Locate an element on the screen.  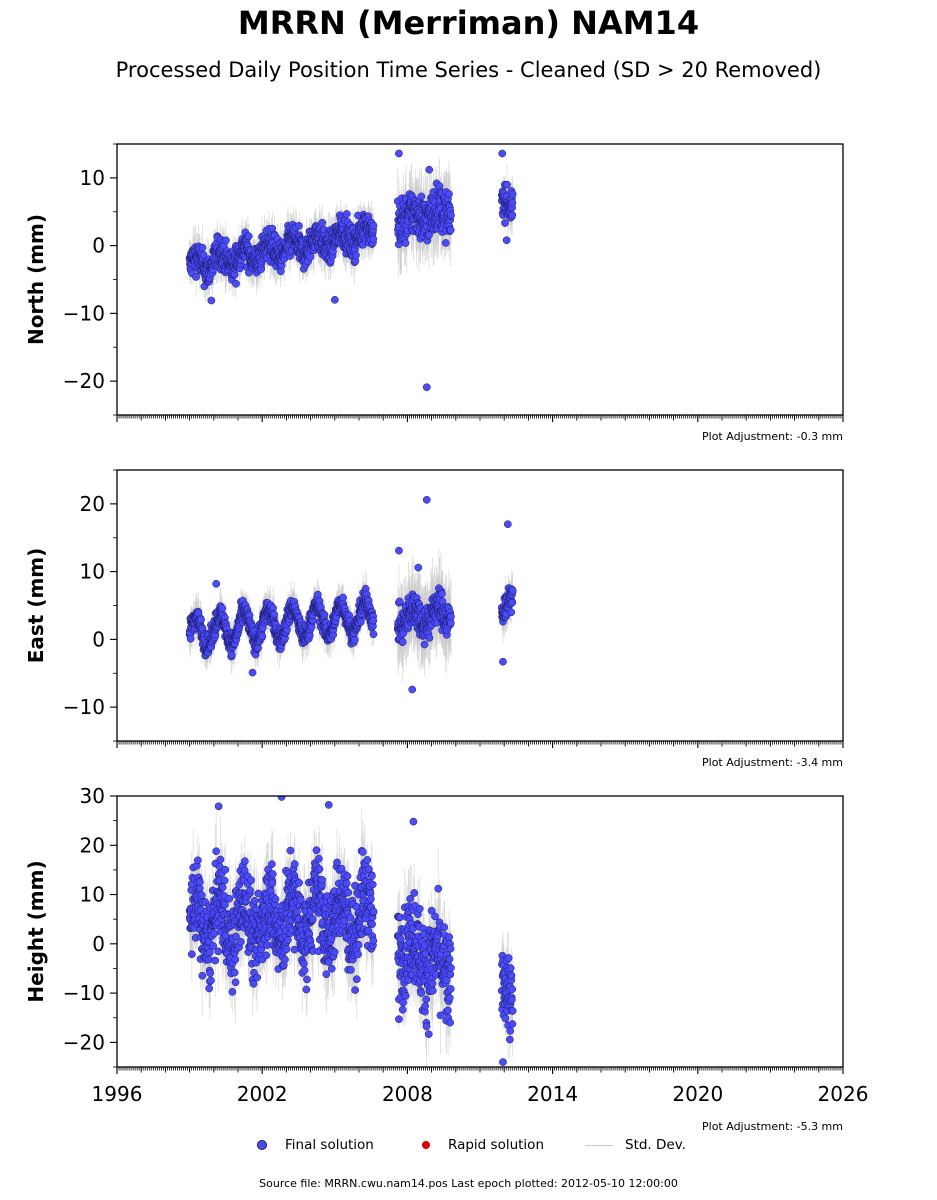
y-axis-label: North (mm) is located at coordinates (36, 279).